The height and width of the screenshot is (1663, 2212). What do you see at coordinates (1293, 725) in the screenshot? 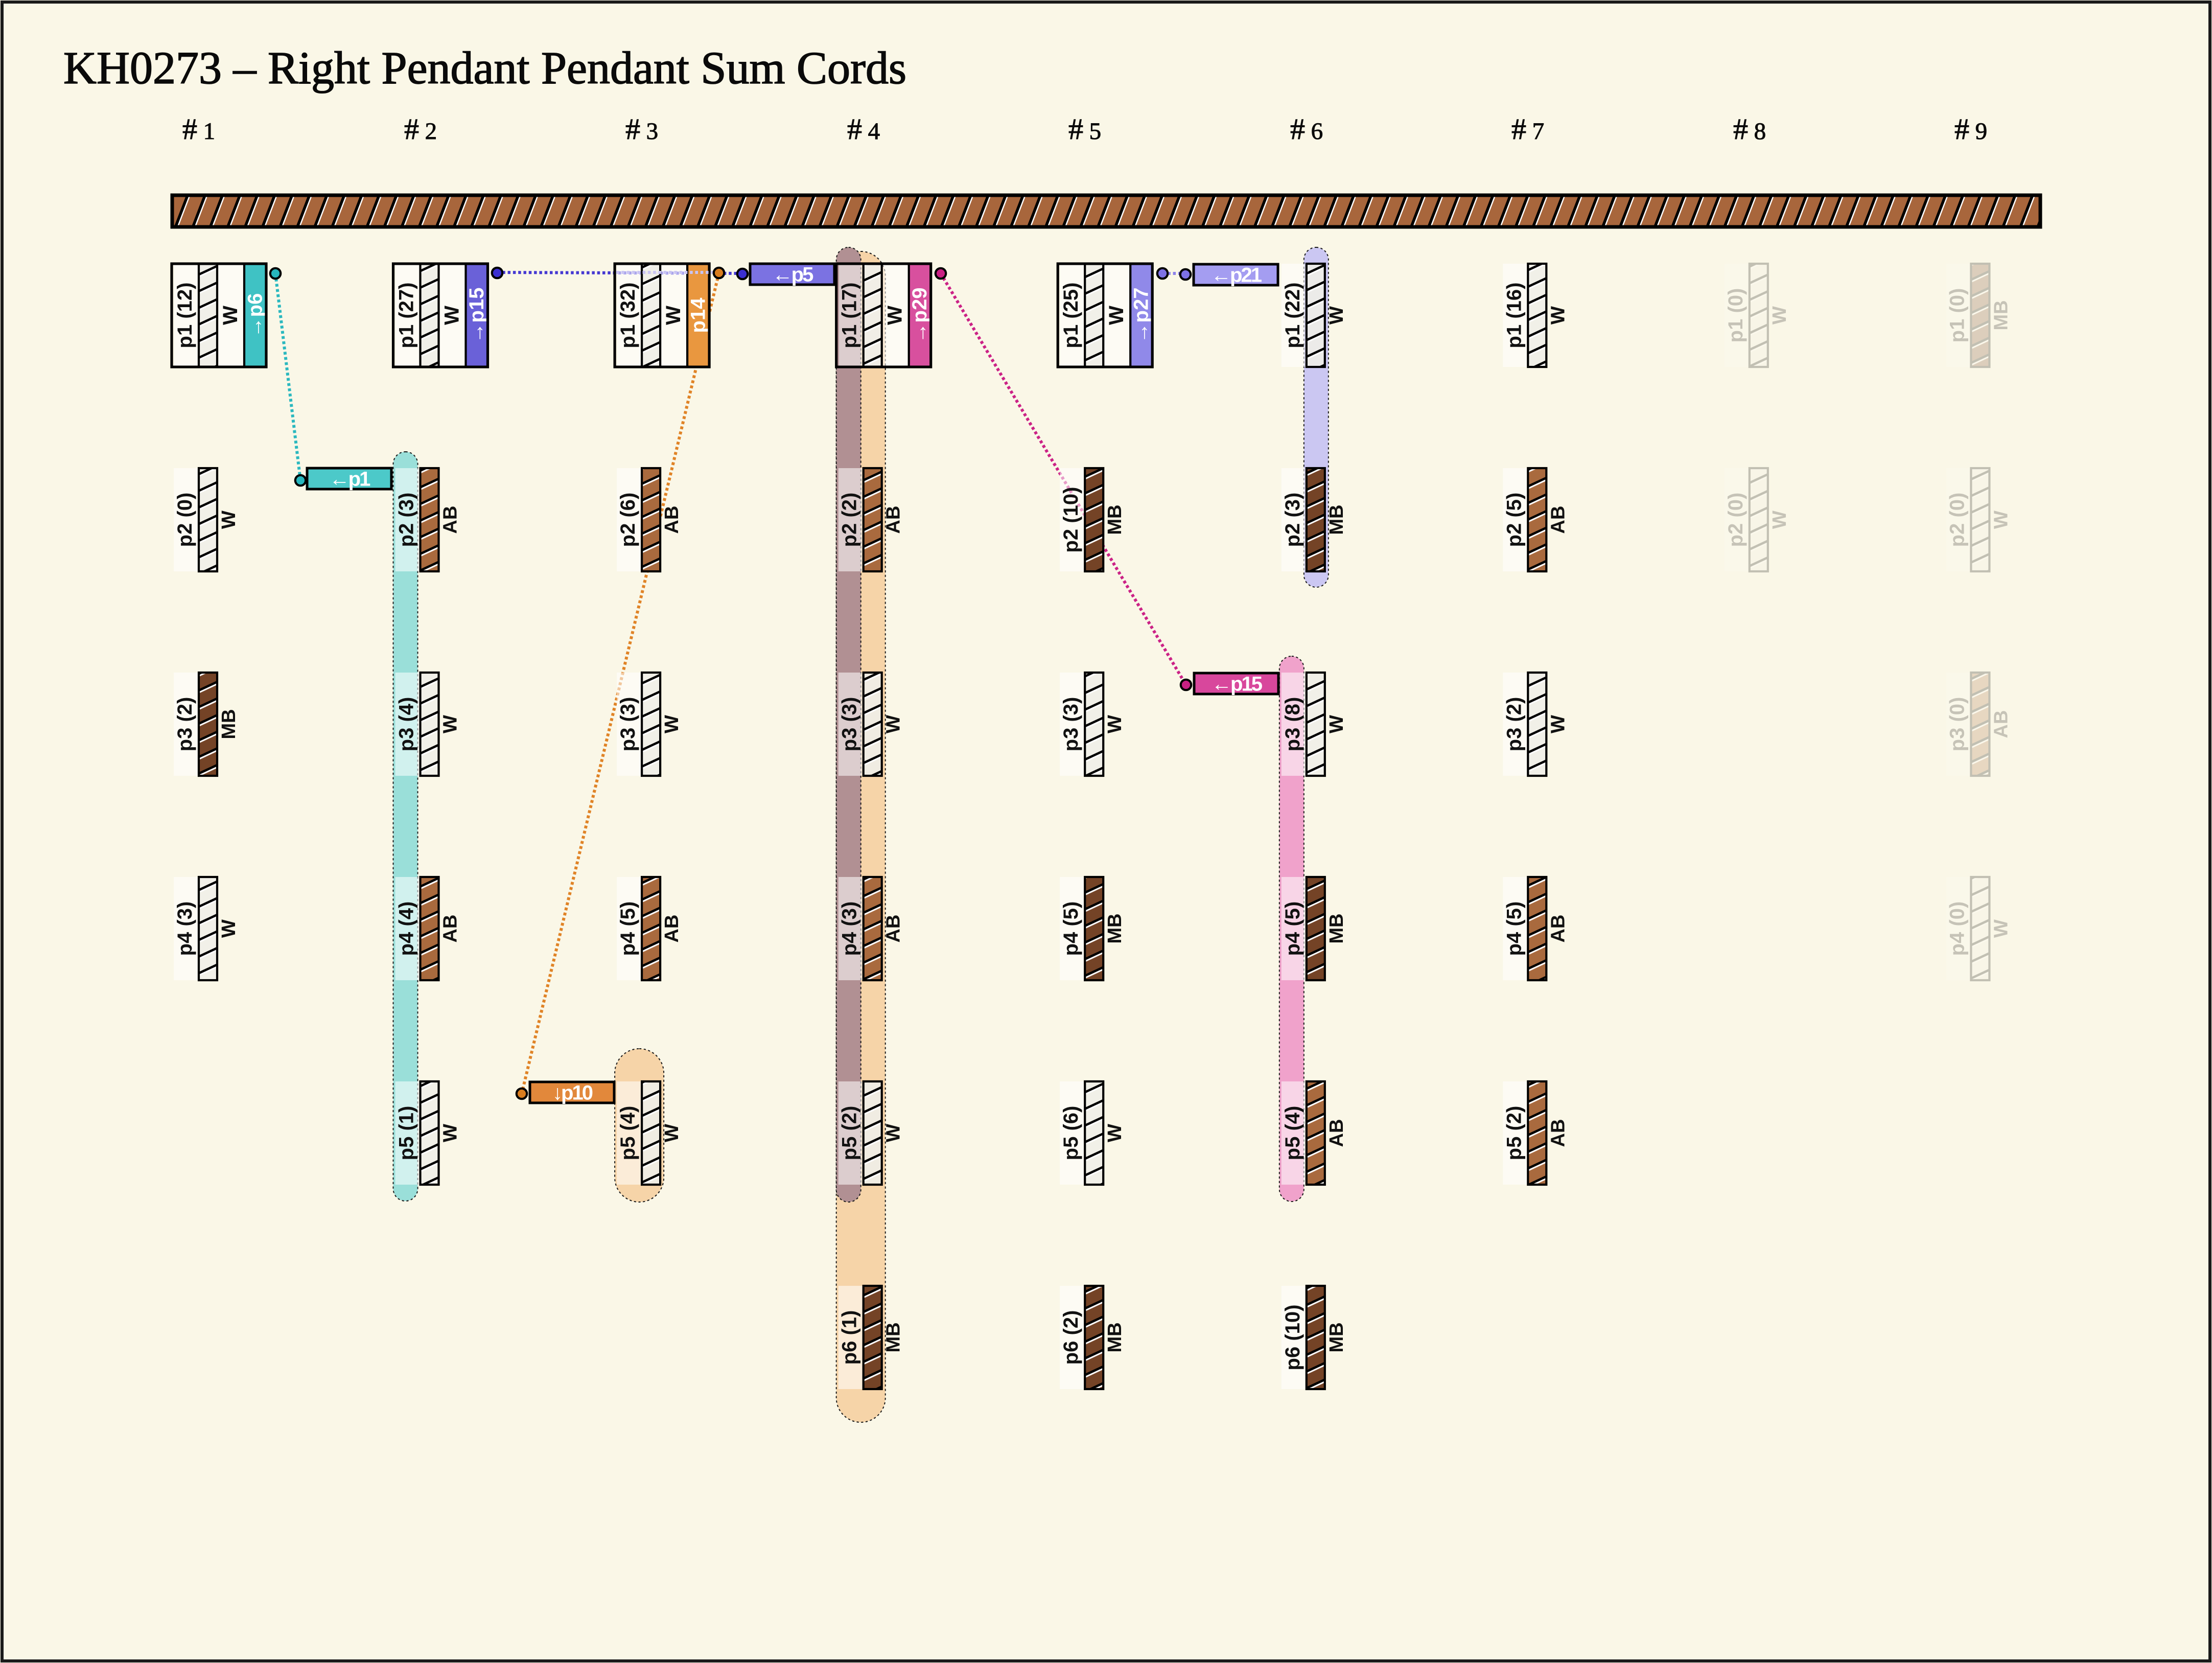
I see `svg-text: p3 (8)` at bounding box center [1293, 725].